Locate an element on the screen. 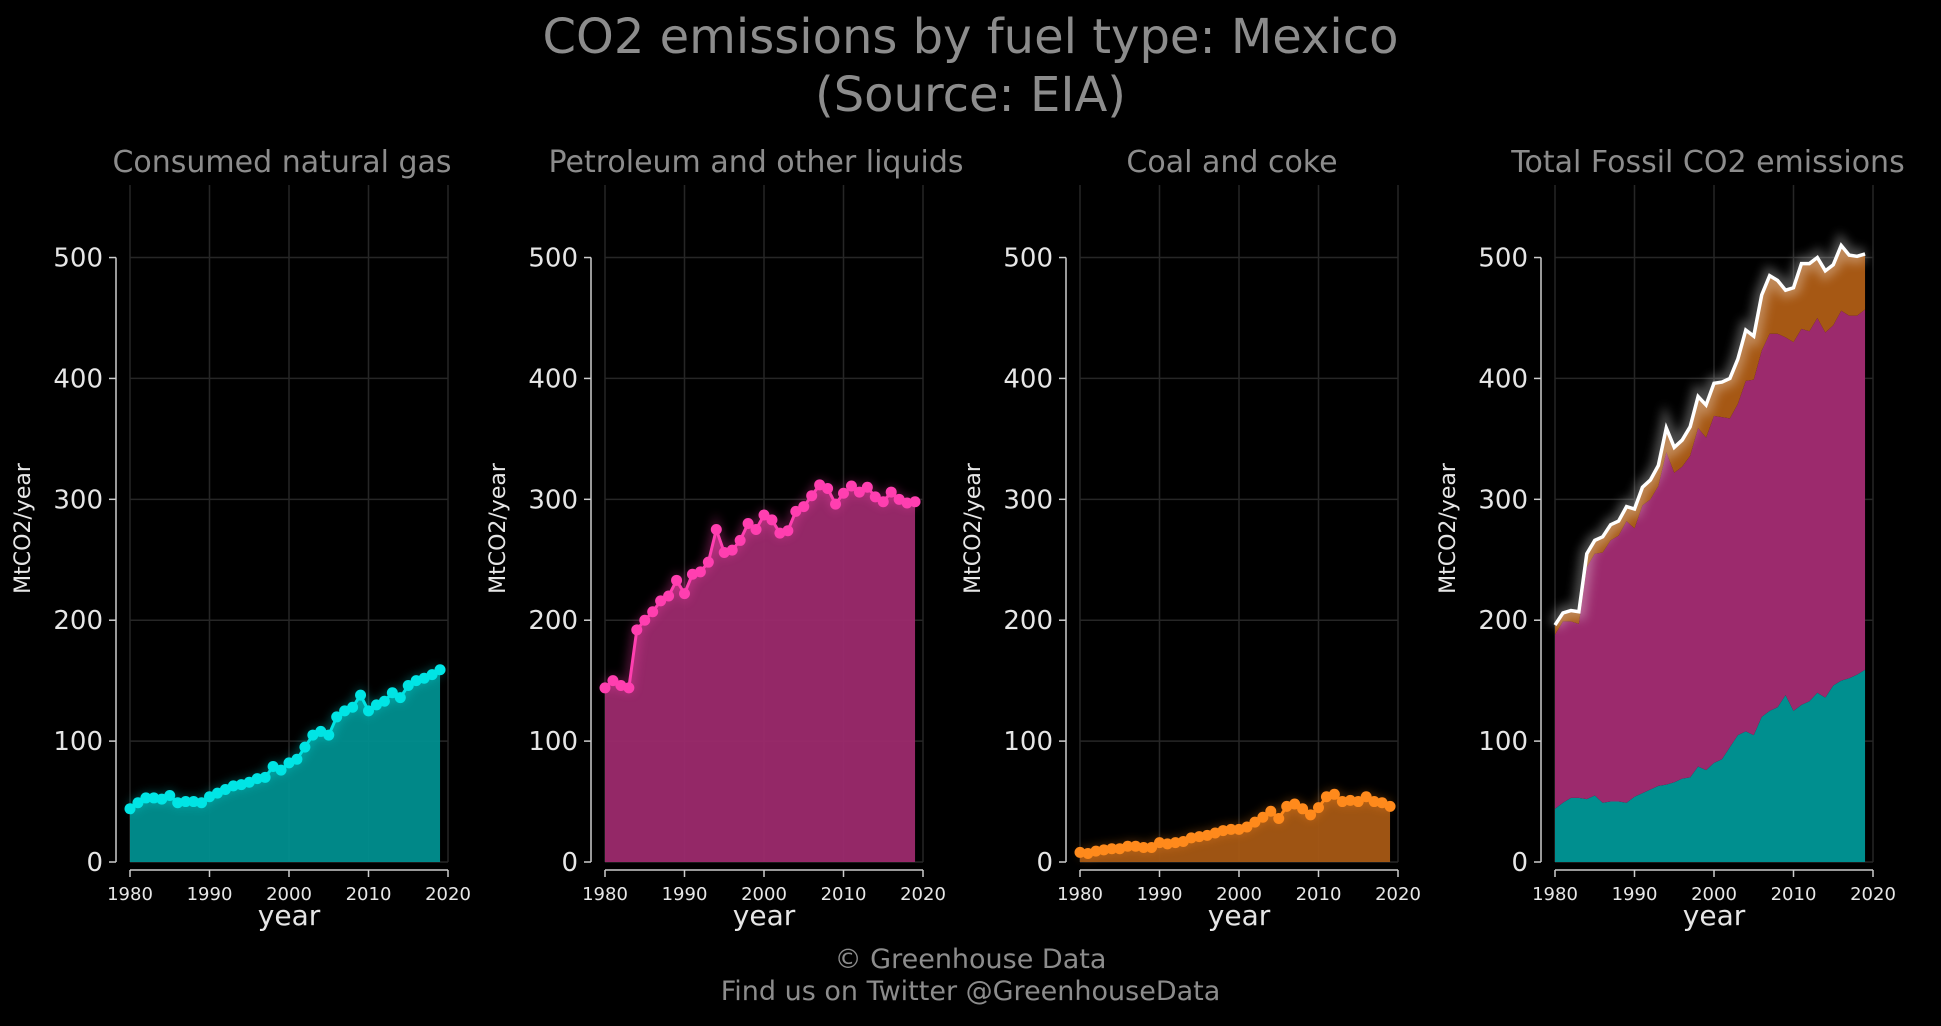 The height and width of the screenshot is (1026, 1941). panel-title: Consumed natural gas is located at coordinates (281, 162).